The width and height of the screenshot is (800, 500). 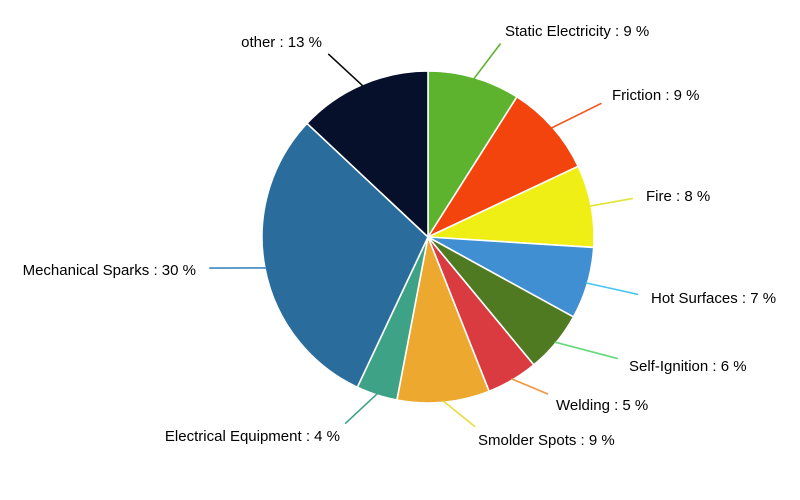 What do you see at coordinates (576, 115) in the screenshot?
I see `leader-line-friction` at bounding box center [576, 115].